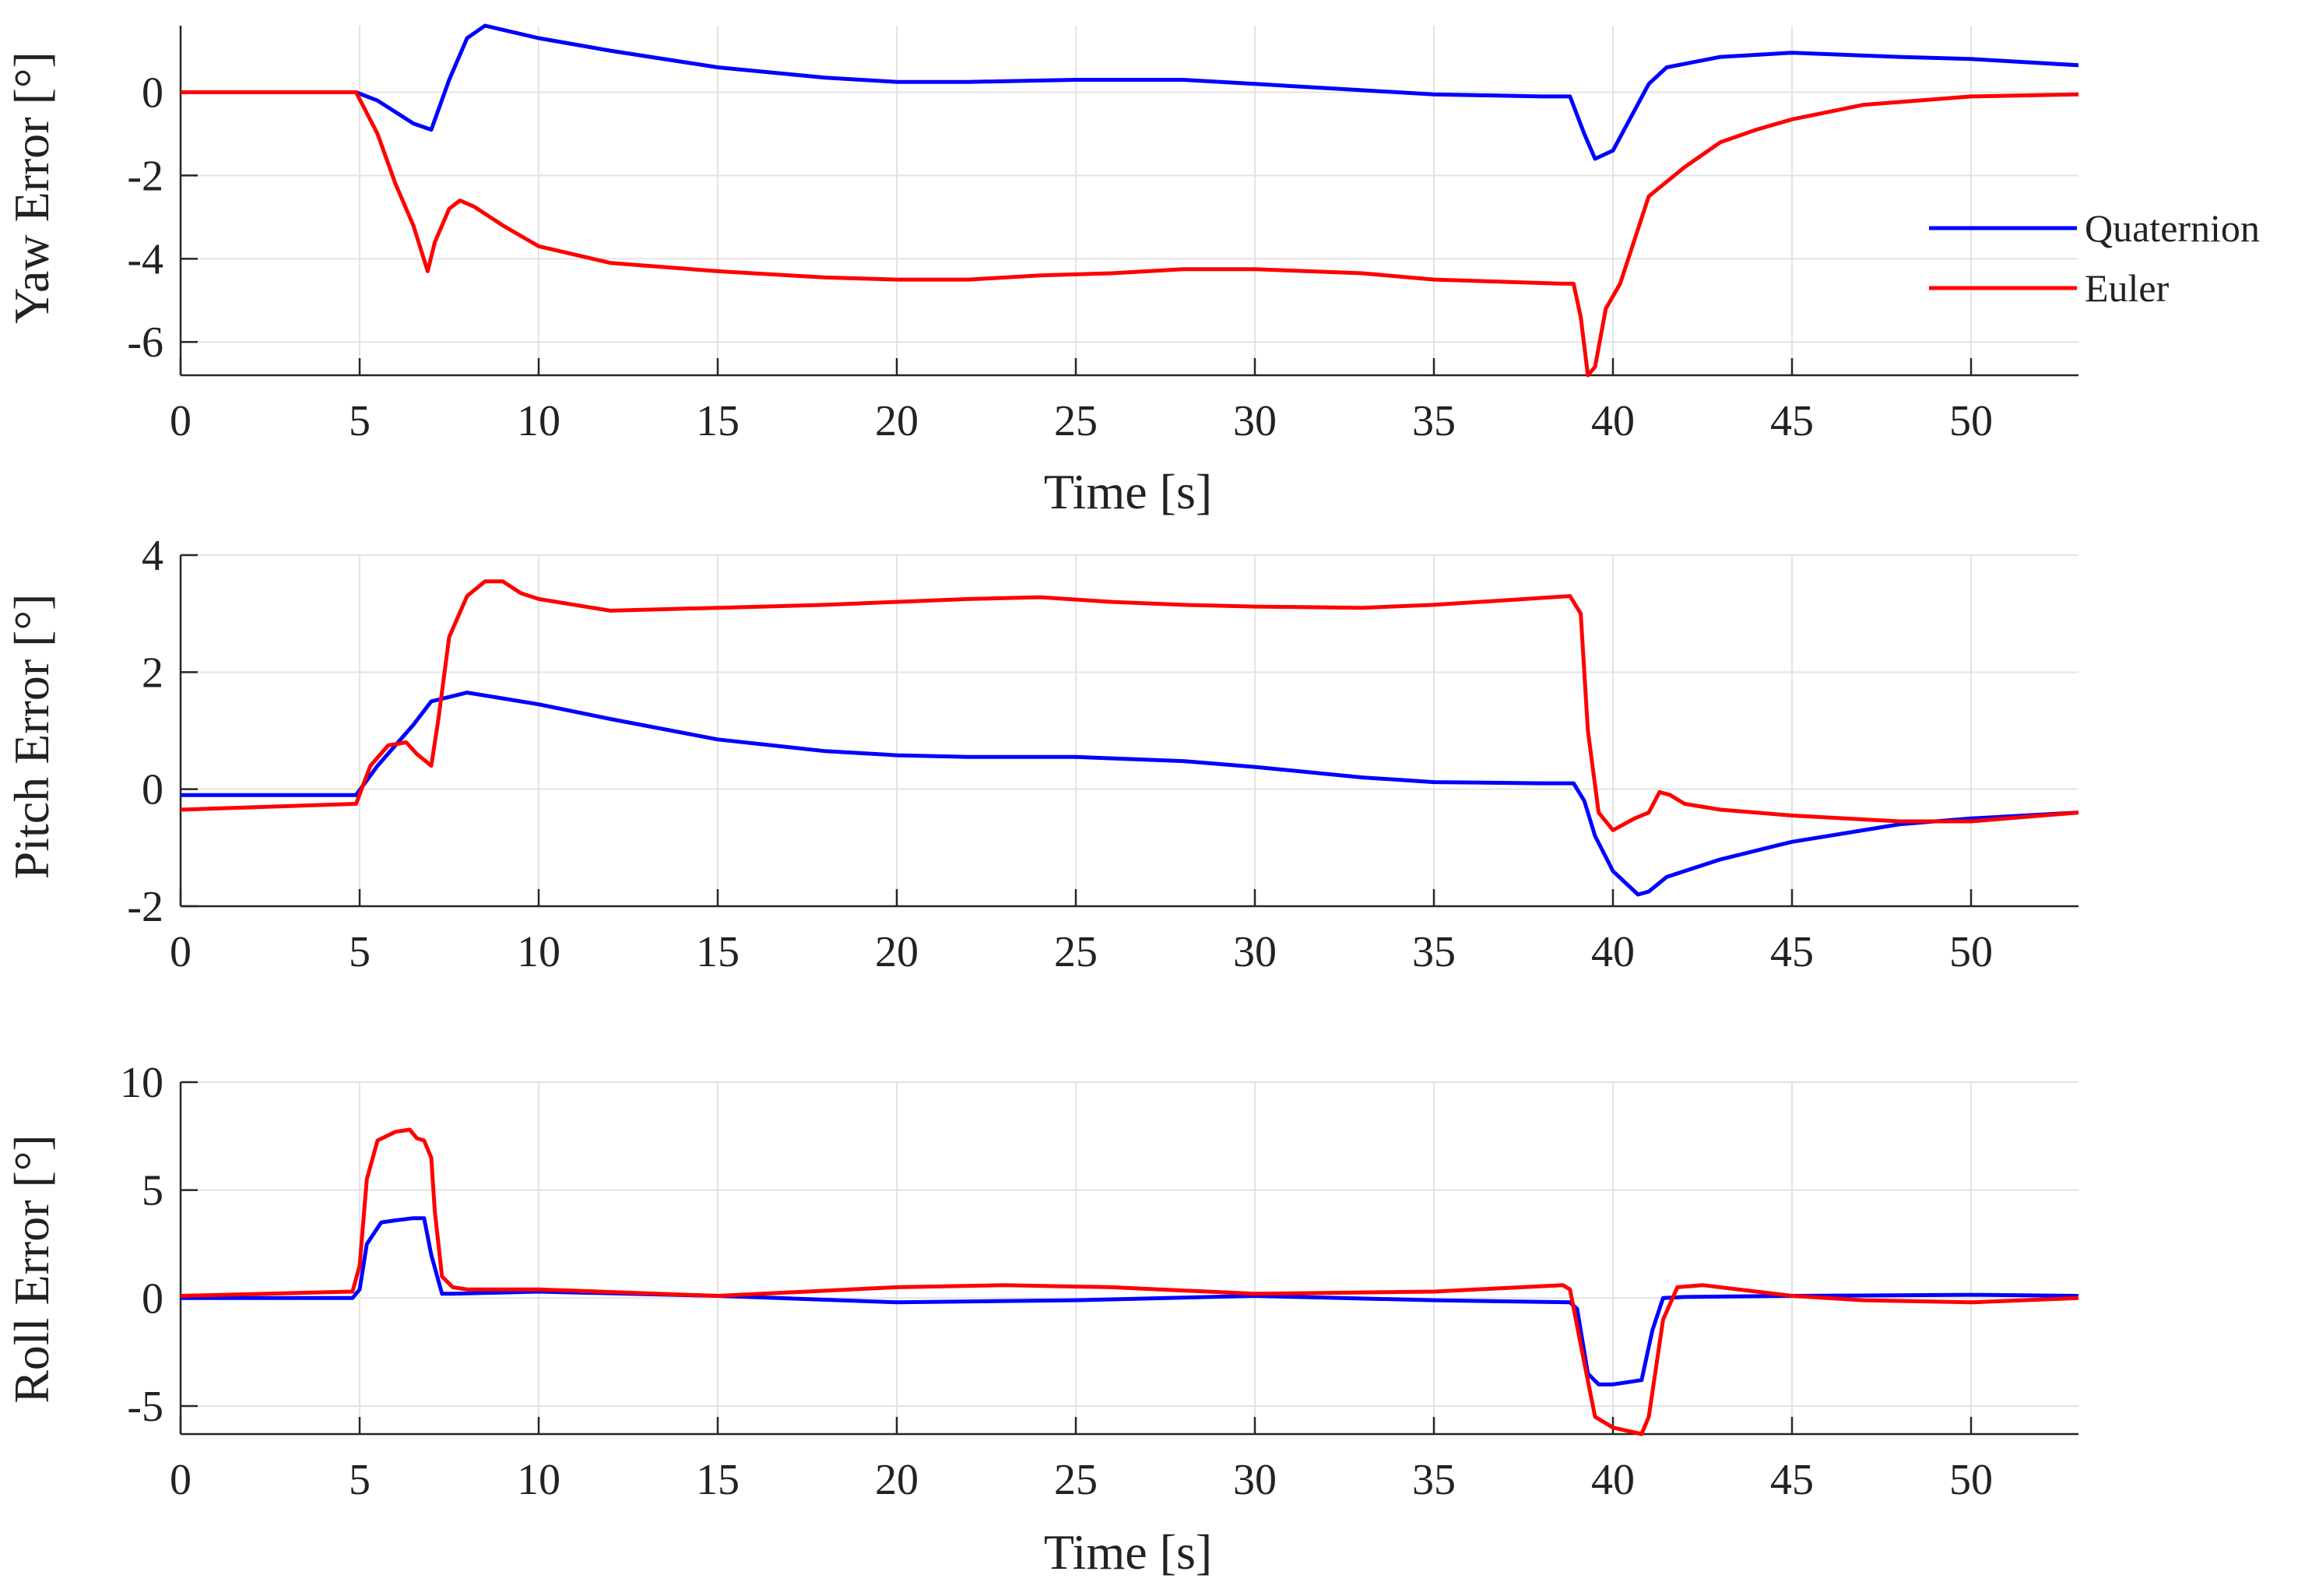 The width and height of the screenshot is (2305, 1596). I want to click on yaw-xtick-label-5: 25, so click(1076, 421).